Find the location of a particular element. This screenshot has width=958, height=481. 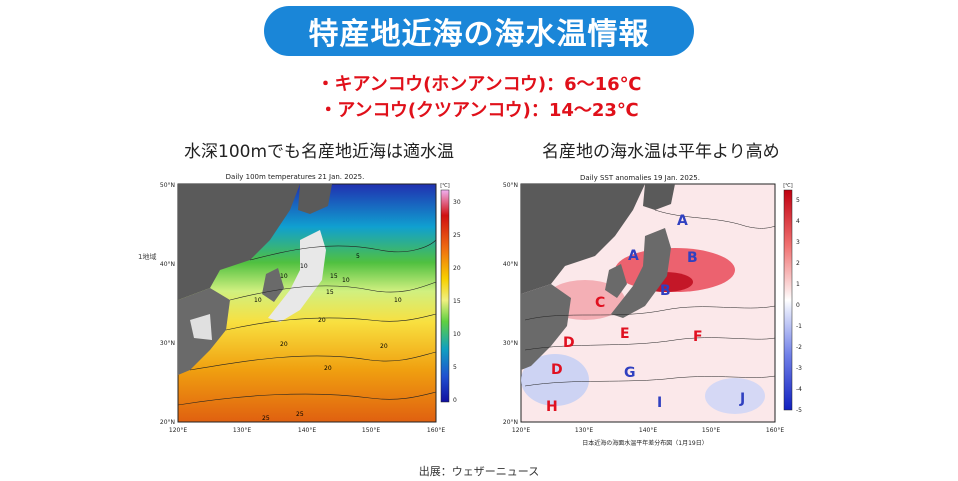

gray-area is located at coordinates (201, 327).